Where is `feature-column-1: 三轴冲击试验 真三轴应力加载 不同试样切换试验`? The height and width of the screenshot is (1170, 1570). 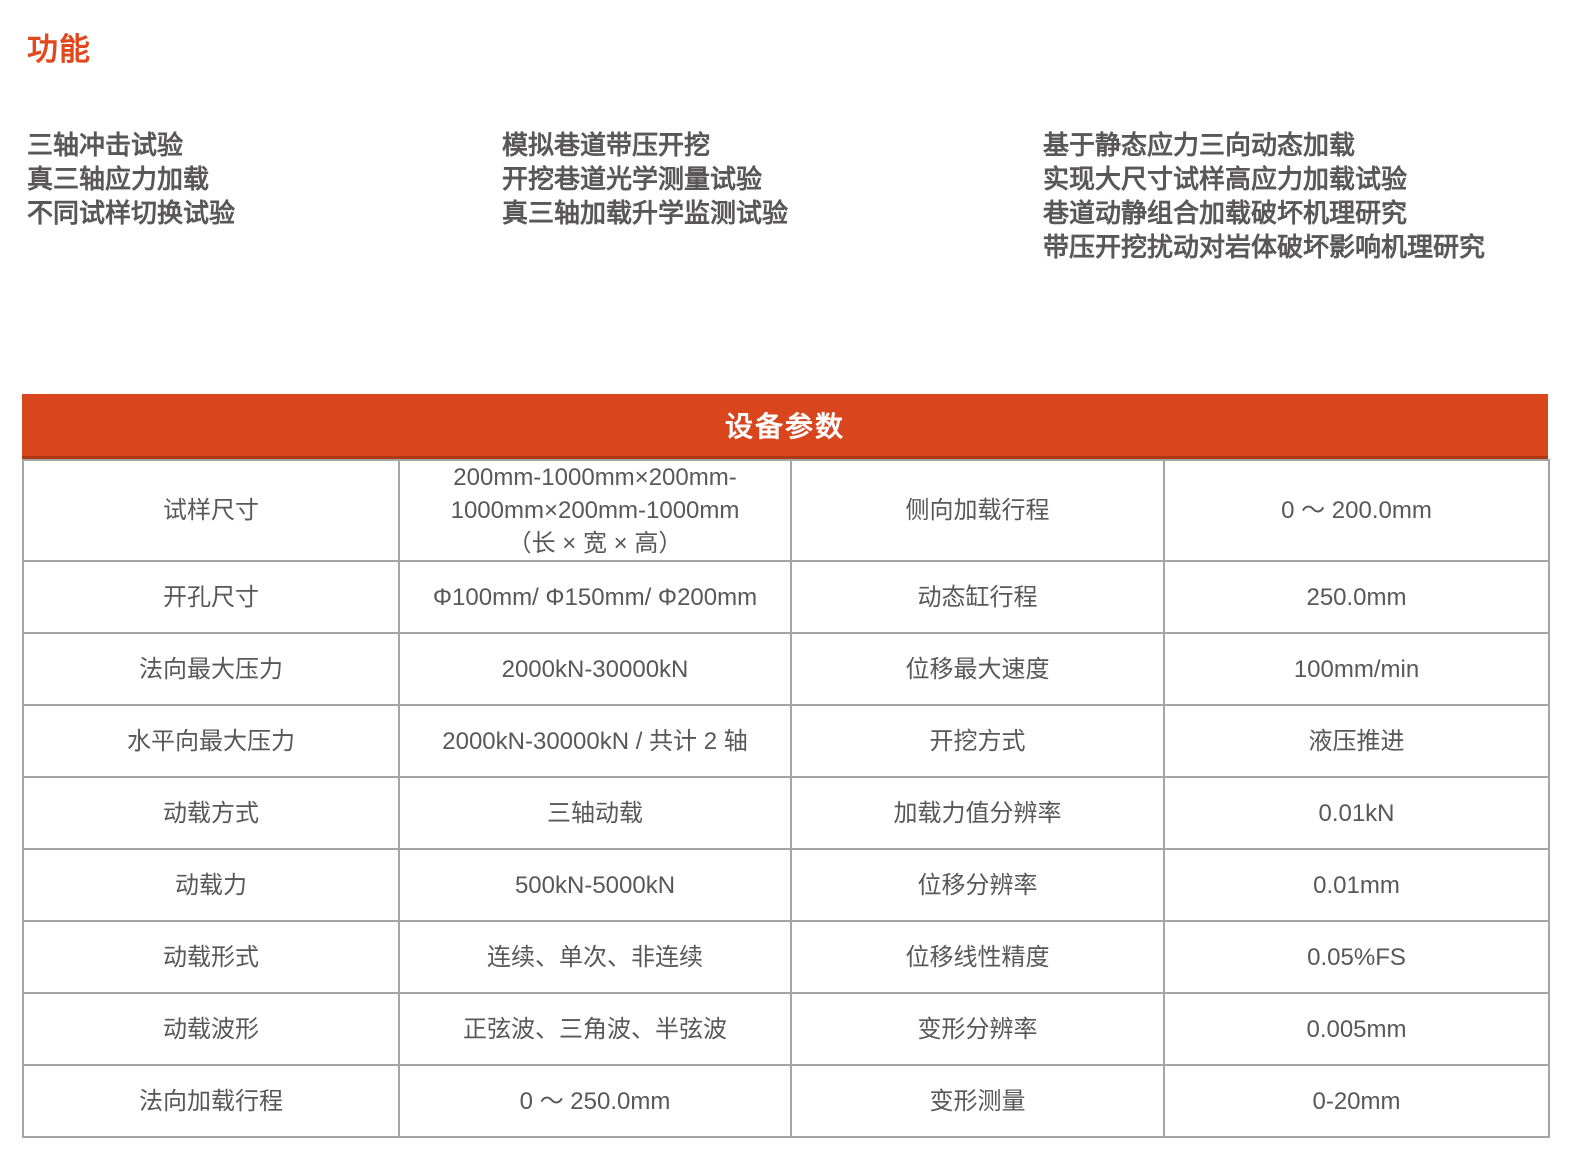
feature-column-1: 三轴冲击试验 真三轴应力加载 不同试样切换试验 is located at coordinates (131, 179).